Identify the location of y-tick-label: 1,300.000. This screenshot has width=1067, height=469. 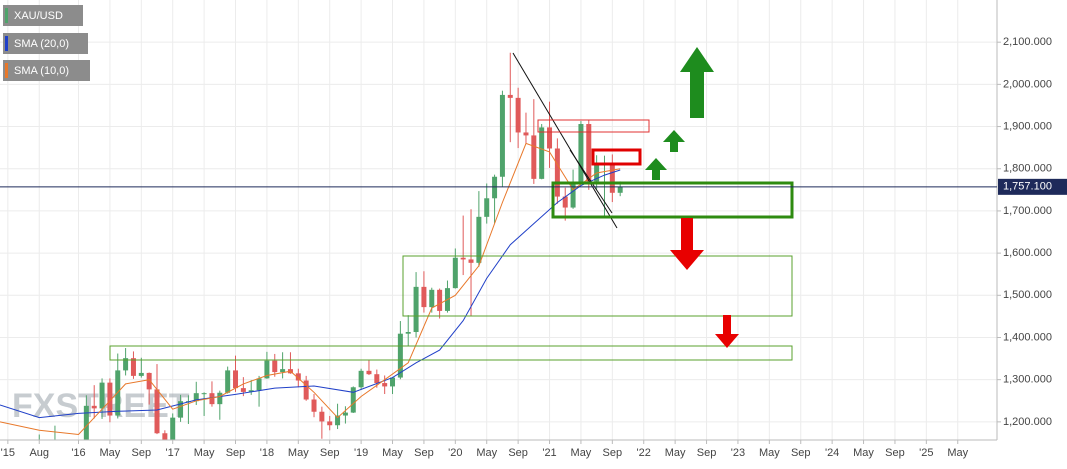
(1027, 380).